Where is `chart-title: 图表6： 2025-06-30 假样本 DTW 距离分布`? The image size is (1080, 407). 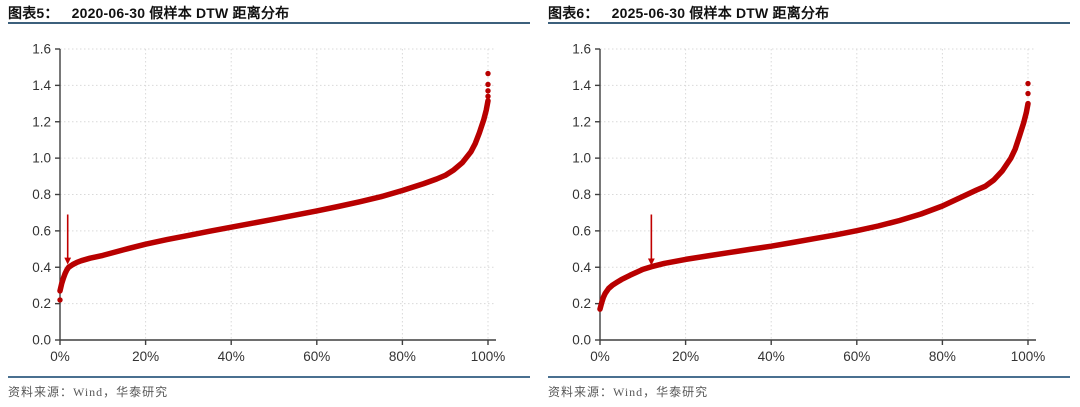
chart-title: 图表6： 2025-06-30 假样本 DTW 距离分布 is located at coordinates (809, 10).